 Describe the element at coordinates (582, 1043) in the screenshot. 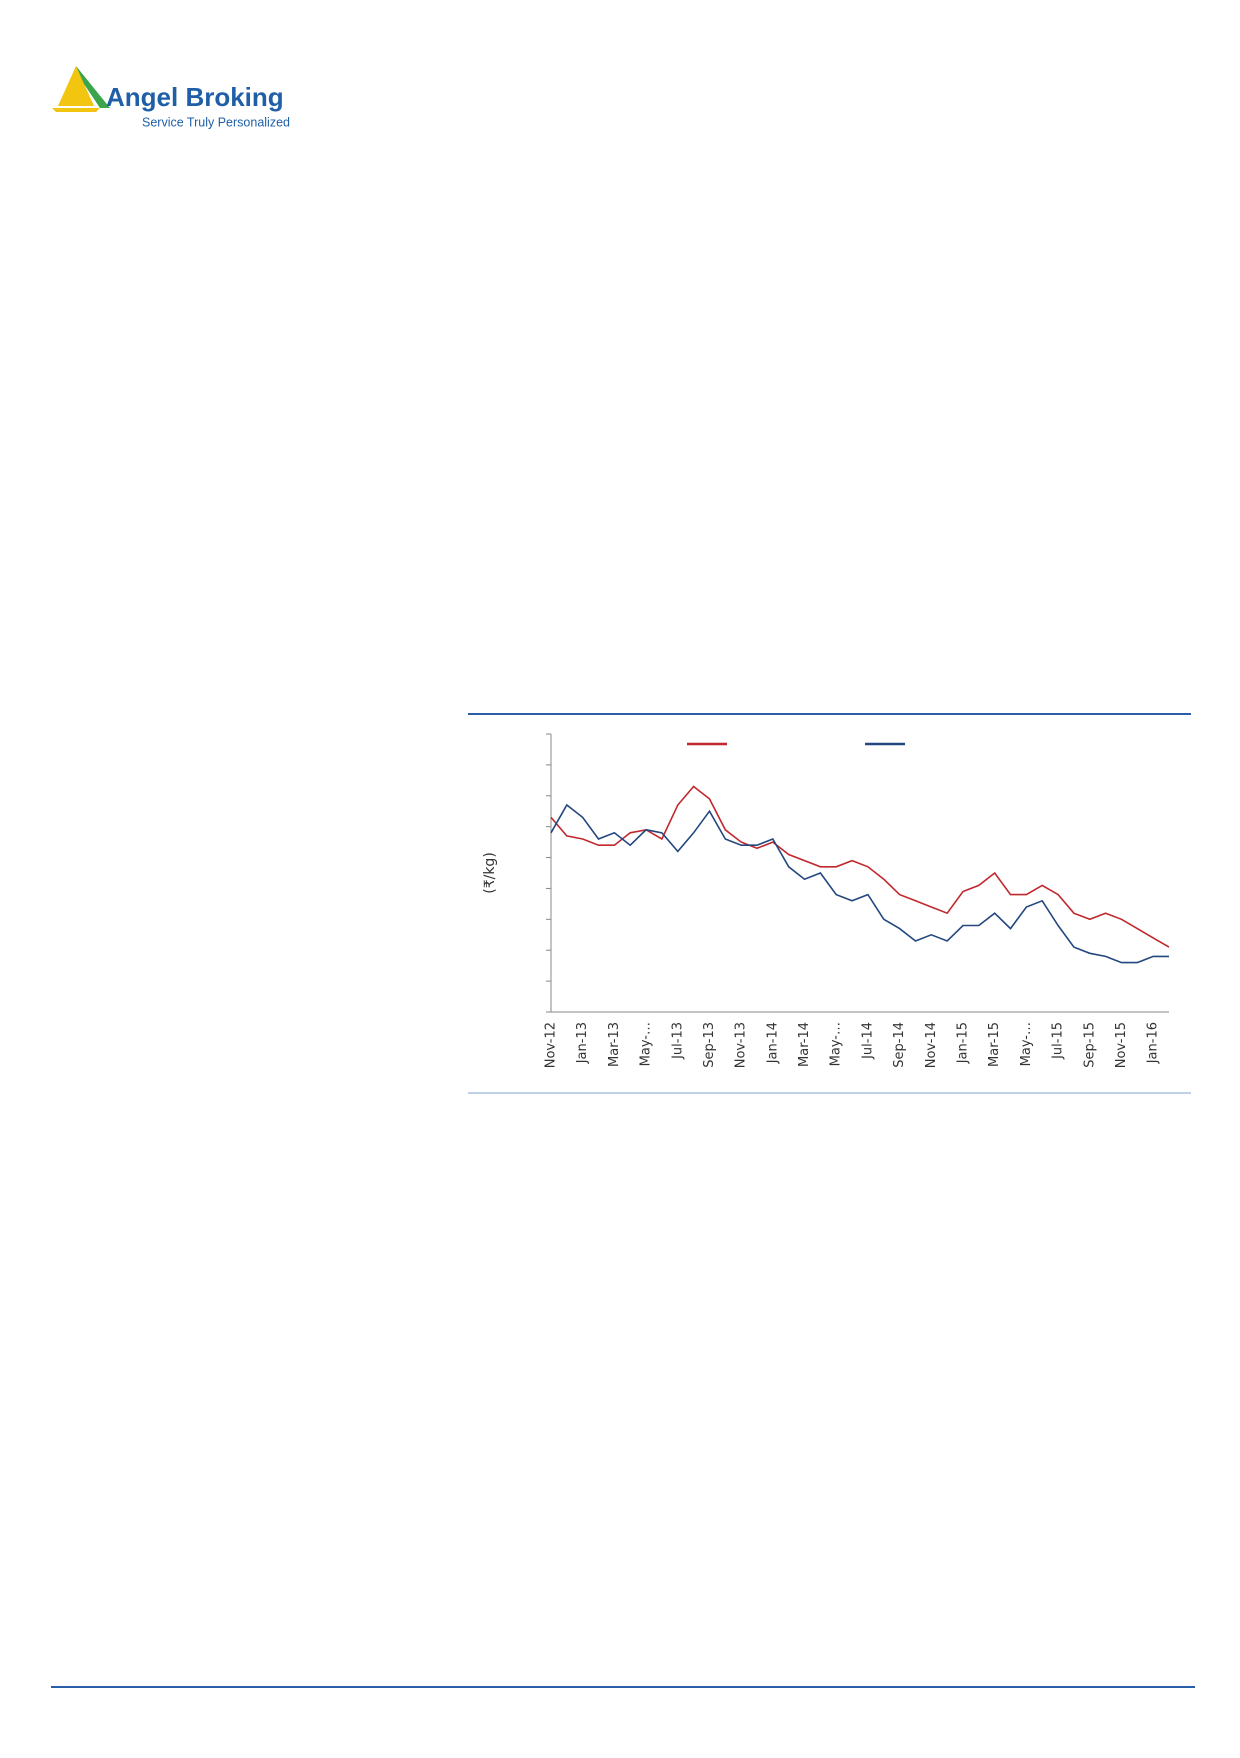

I see `x-tick-label: Jan-13` at that location.